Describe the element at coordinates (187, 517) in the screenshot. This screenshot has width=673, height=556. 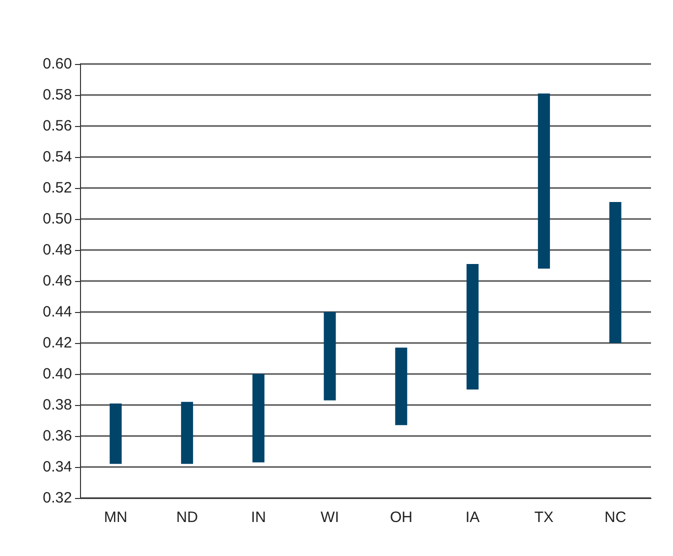
I see `x-tick-label: ND` at that location.